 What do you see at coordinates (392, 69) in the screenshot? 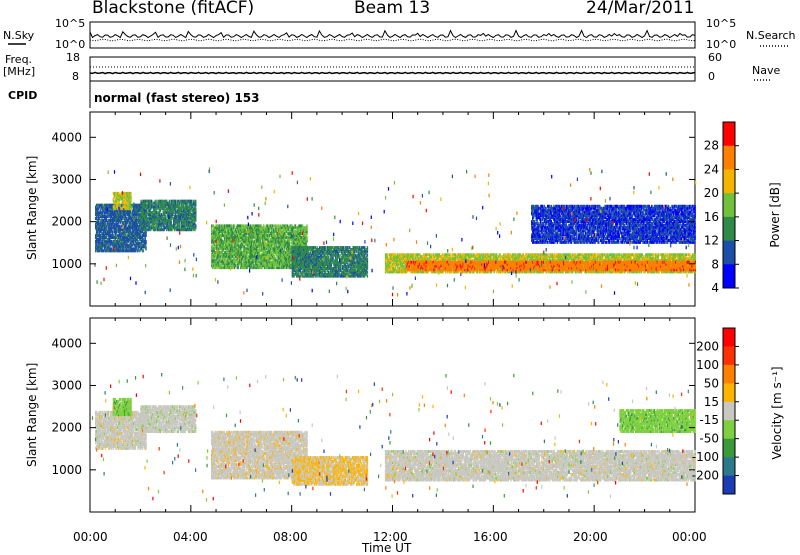
I see `freq-panel-frame` at bounding box center [392, 69].